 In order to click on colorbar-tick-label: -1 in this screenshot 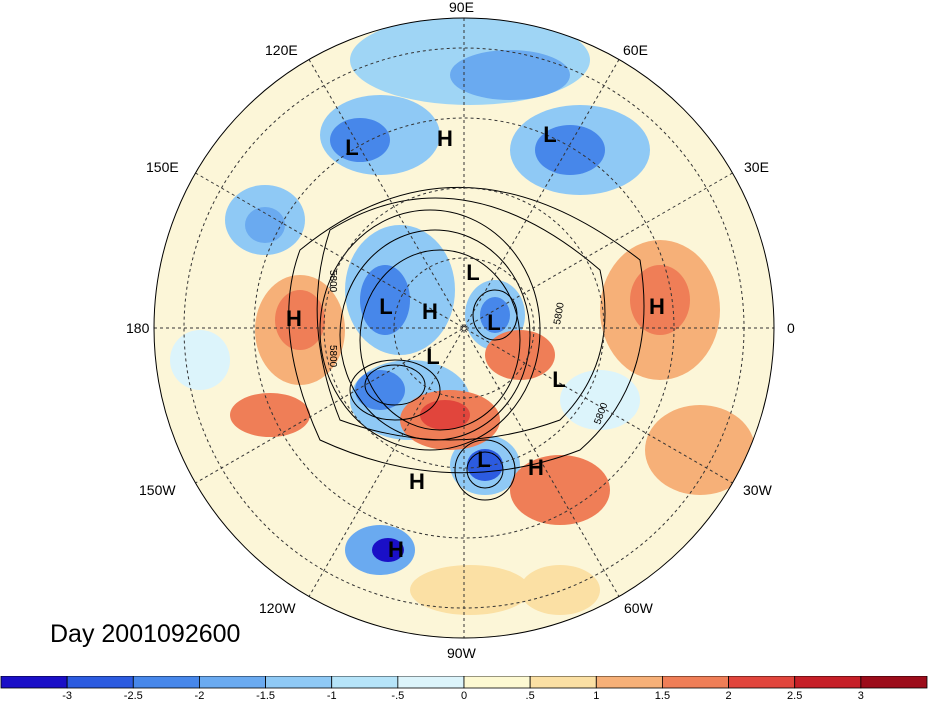, I will do `click(331, 696)`.